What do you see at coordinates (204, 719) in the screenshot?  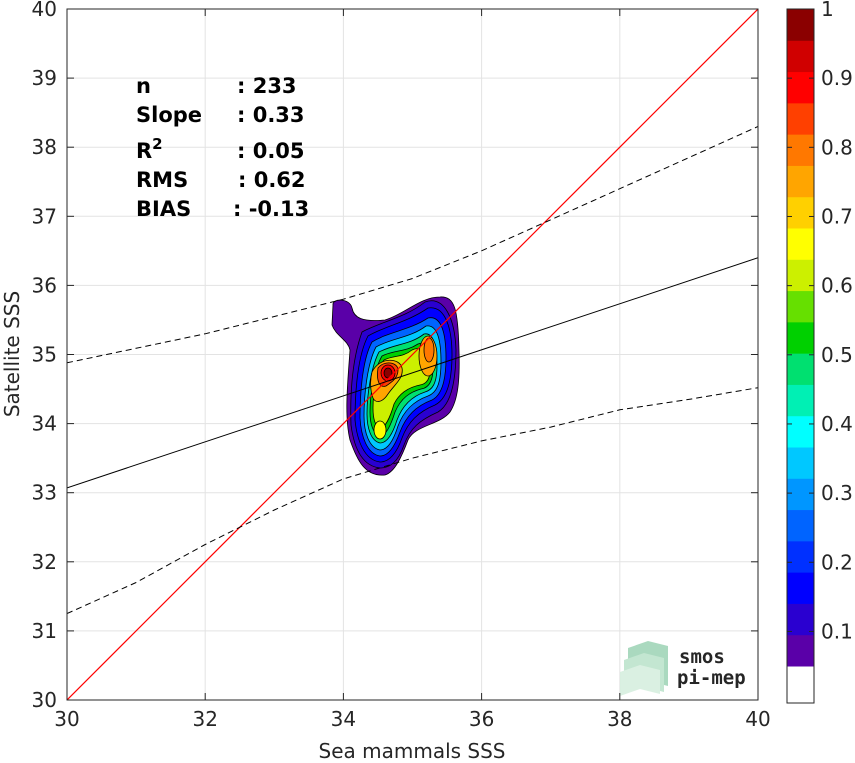 I see `x-tick-label: 32` at bounding box center [204, 719].